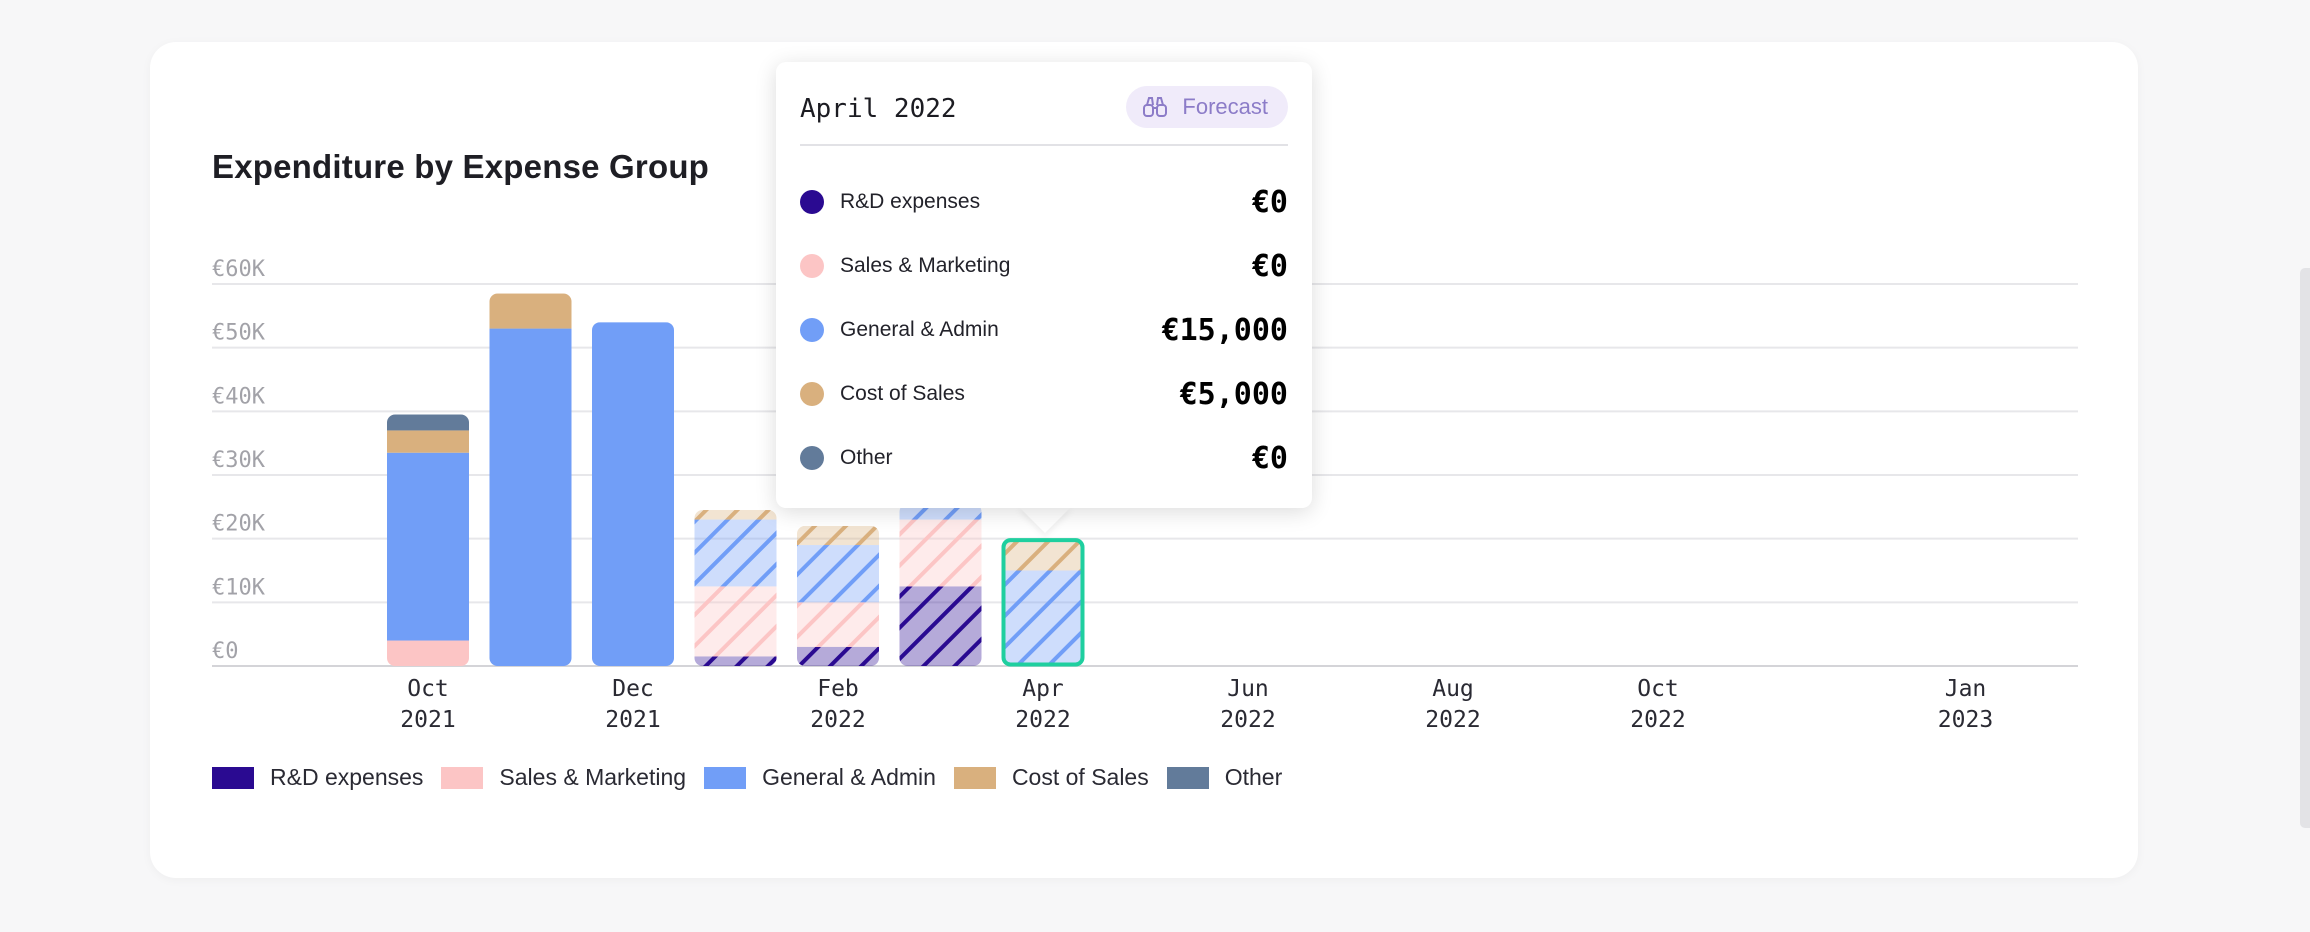 This screenshot has width=2310, height=932. Describe the element at coordinates (1044, 394) in the screenshot. I see `tooltip-row-cos: Cost of Sales €5,000` at that location.